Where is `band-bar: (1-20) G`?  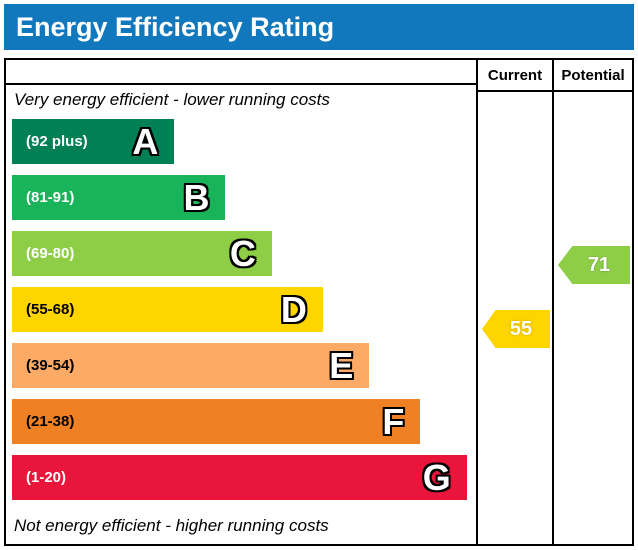
band-bar: (1-20) G is located at coordinates (239, 477).